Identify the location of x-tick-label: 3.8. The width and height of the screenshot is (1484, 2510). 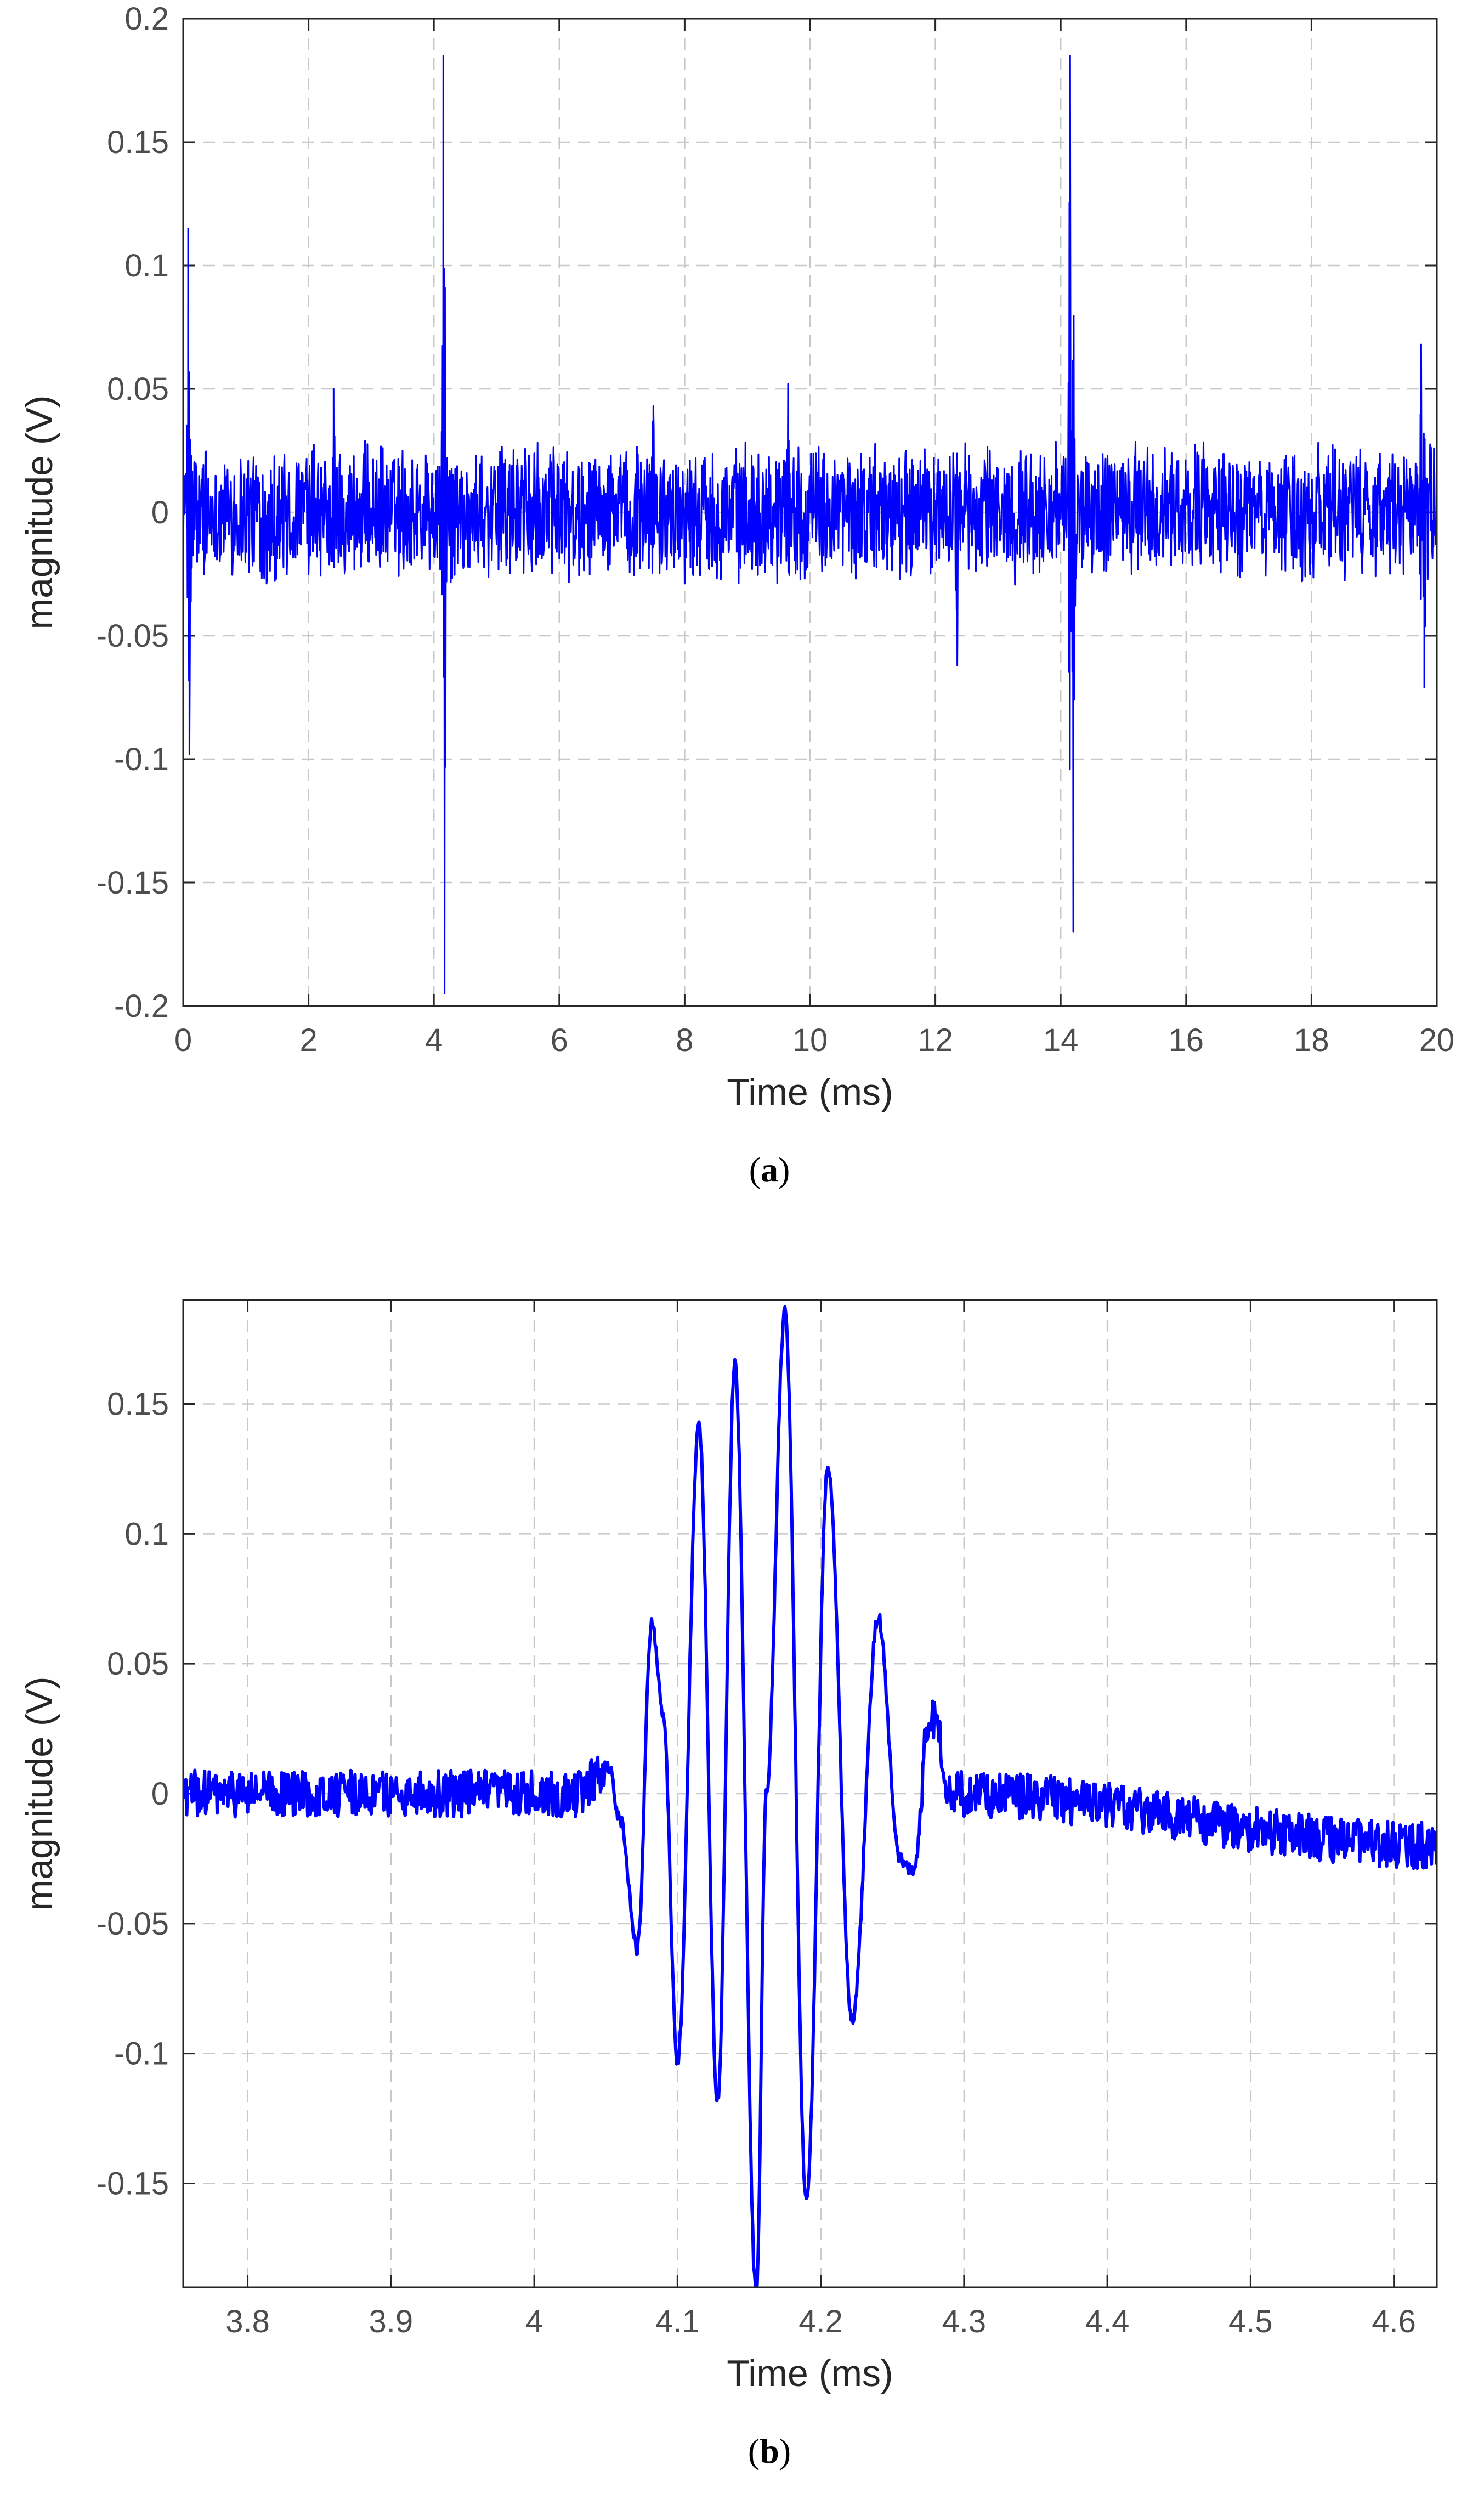
(248, 2321).